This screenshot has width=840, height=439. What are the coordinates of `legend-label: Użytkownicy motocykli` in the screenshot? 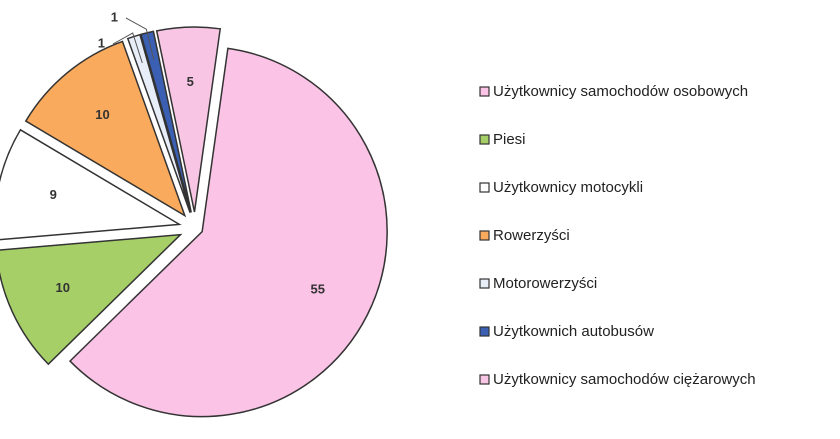 It's located at (568, 187).